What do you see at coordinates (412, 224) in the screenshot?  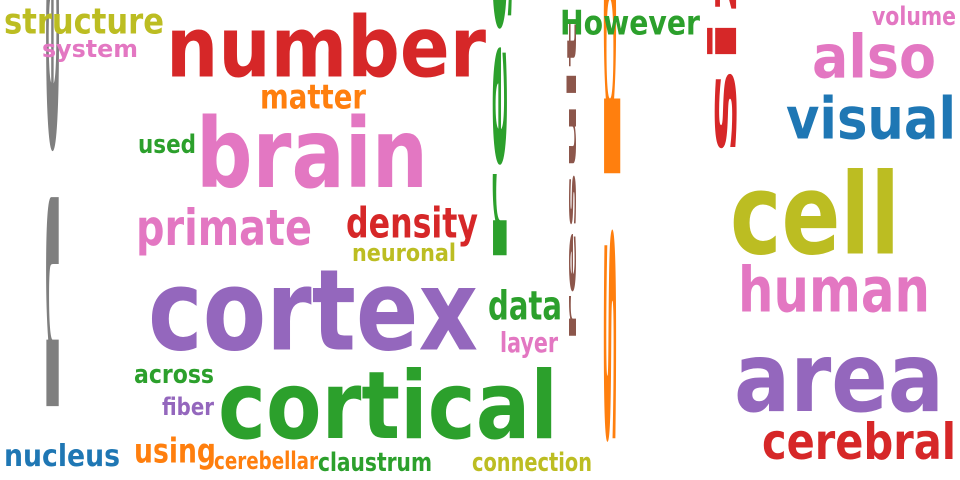 I see `word-density: density` at bounding box center [412, 224].